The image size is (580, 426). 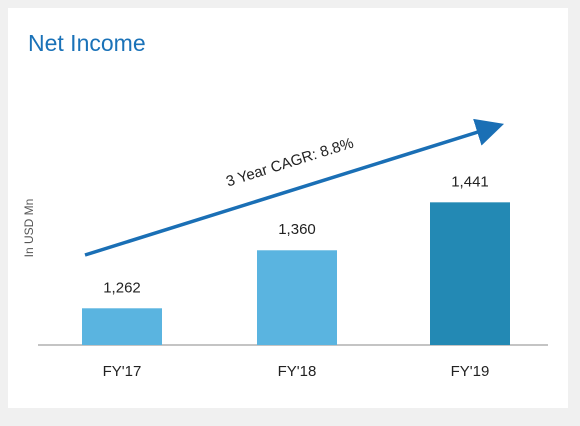 I want to click on y-axis-label: In USD Mn, so click(x=29, y=228).